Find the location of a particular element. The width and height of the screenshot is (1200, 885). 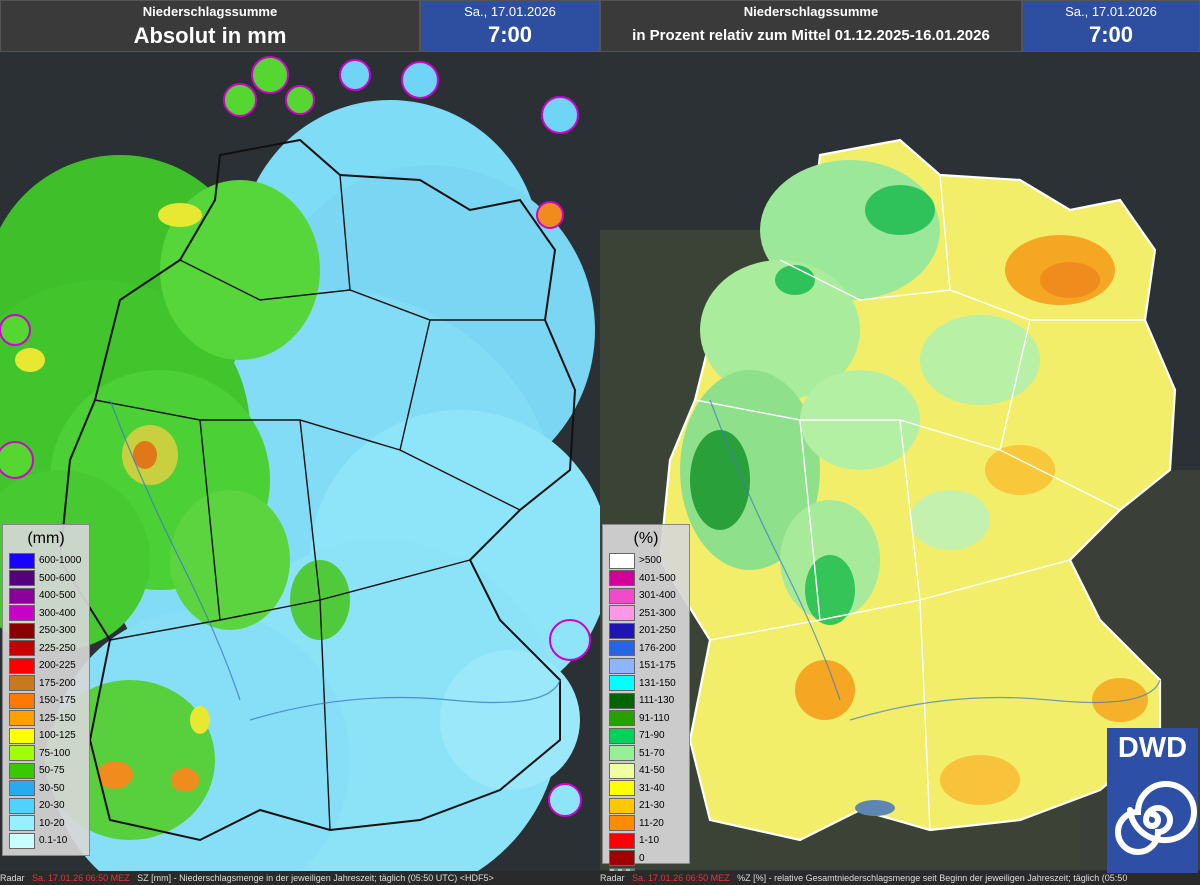

left-legend-row: 150-175 is located at coordinates (46, 701).